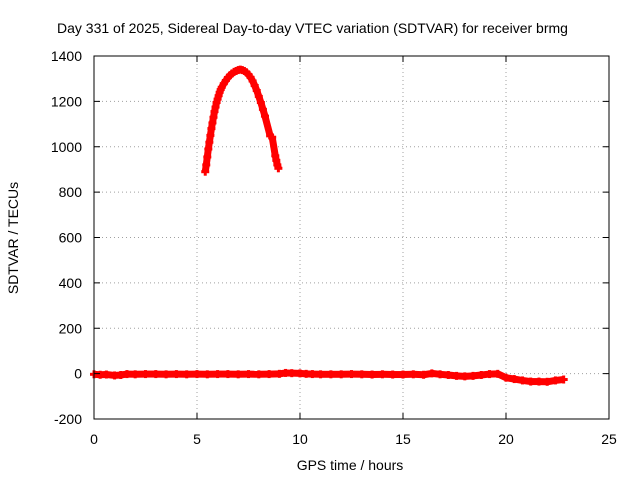  I want to click on x-tick-label: 10, so click(300, 439).